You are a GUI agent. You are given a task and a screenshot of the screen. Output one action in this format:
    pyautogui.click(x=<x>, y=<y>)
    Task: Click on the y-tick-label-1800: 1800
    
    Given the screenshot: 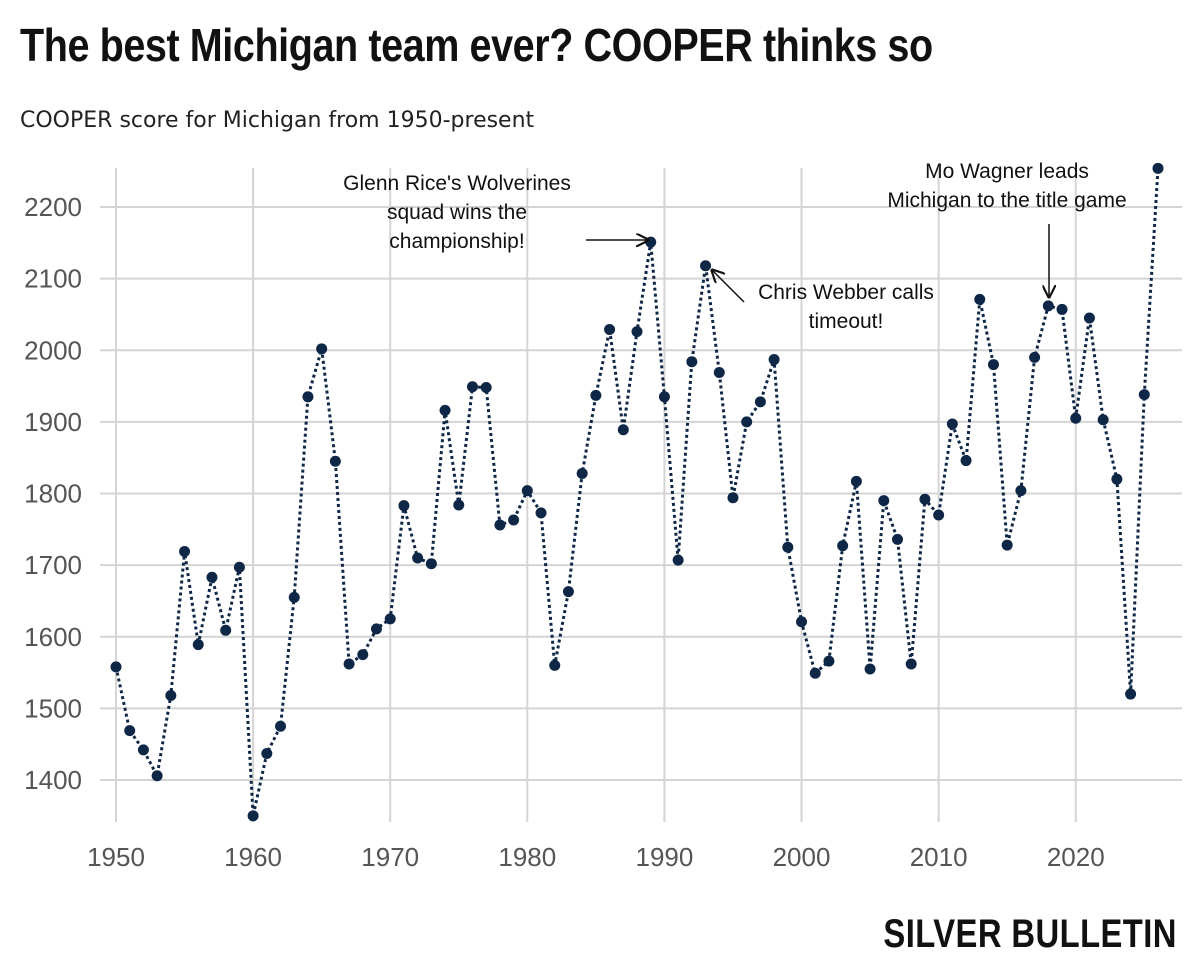 What is the action you would take?
    pyautogui.click(x=53, y=494)
    